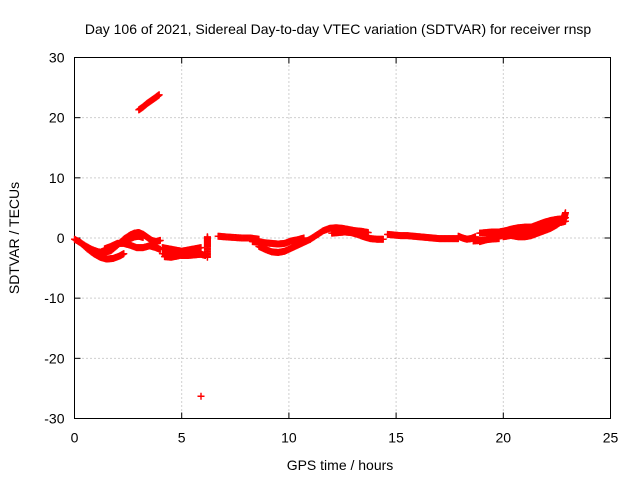 This screenshot has width=640, height=480. I want to click on x-tick-label: 10, so click(289, 438).